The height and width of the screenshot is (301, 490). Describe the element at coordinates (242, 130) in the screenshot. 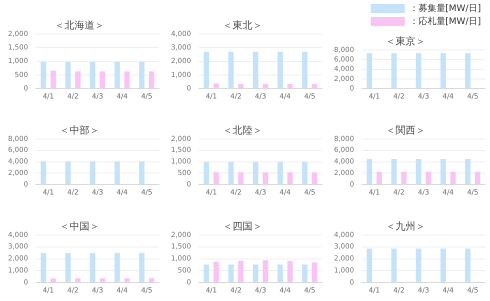

I see `chart-title: ＜北陸＞` at that location.